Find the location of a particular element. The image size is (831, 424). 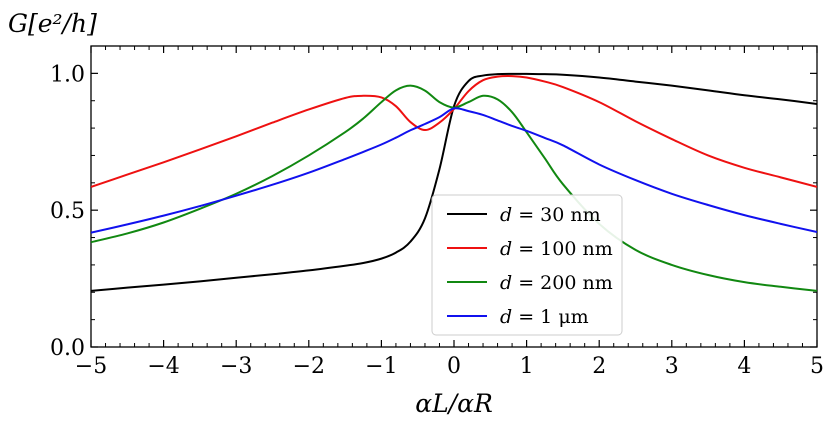

x-tick-label: 4 is located at coordinates (744, 366).